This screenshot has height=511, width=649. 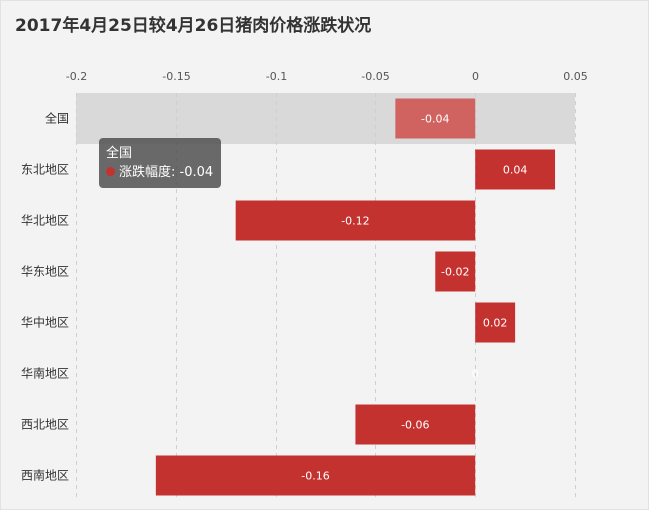 I want to click on tooltip-value: -0.04, so click(x=196, y=172).